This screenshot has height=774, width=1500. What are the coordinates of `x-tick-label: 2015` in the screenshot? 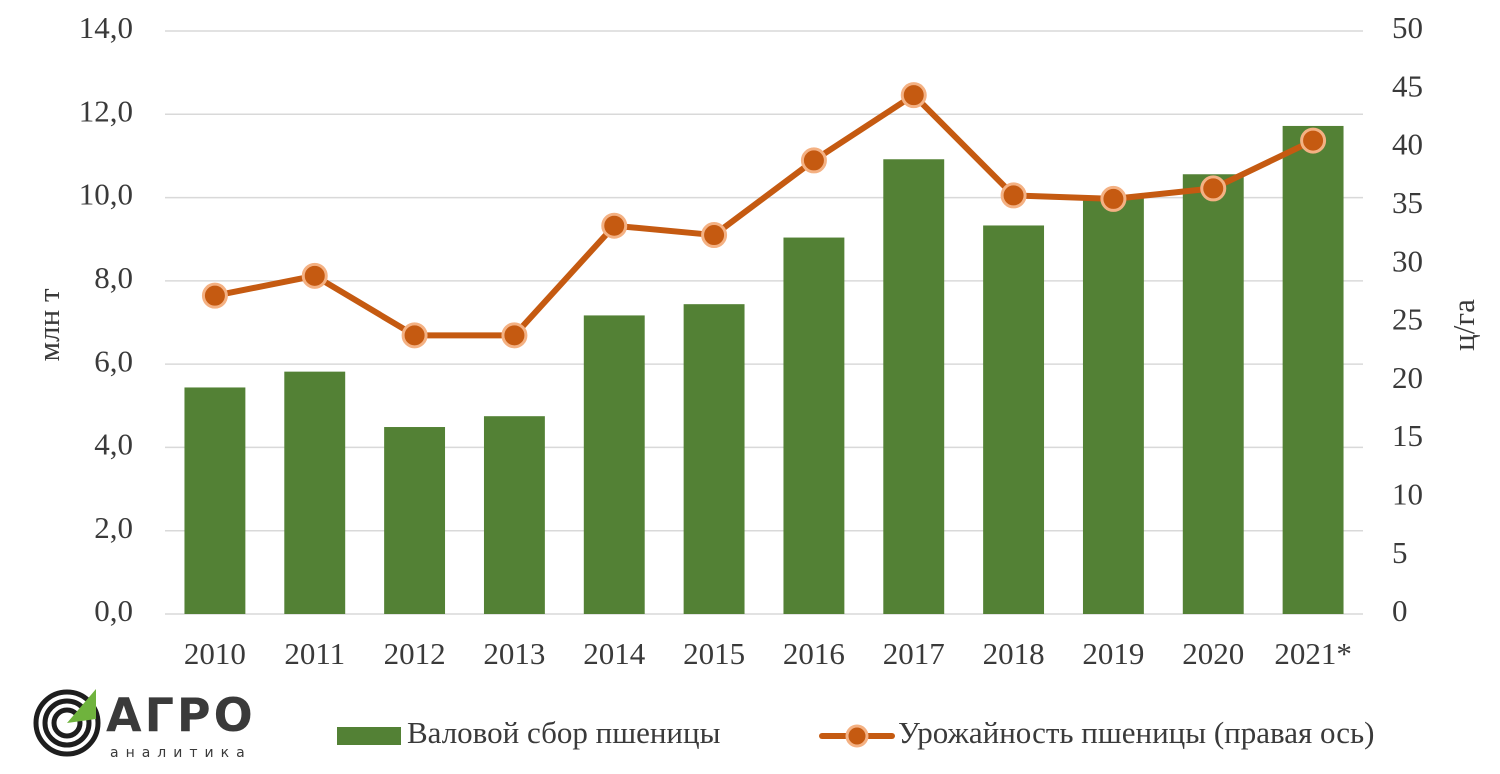 It's located at (714, 653).